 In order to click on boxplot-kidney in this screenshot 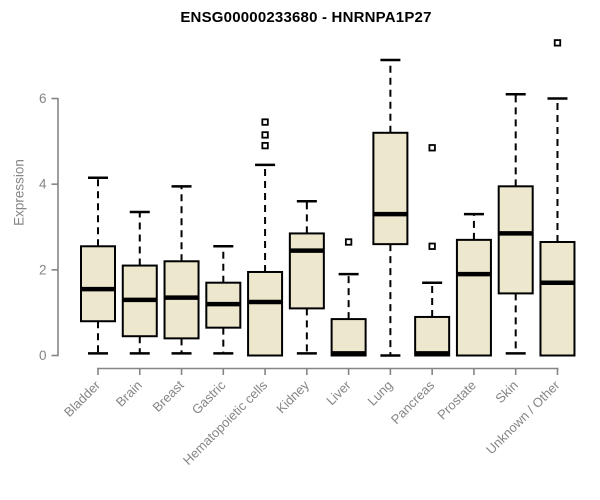, I will do `click(306, 277)`.